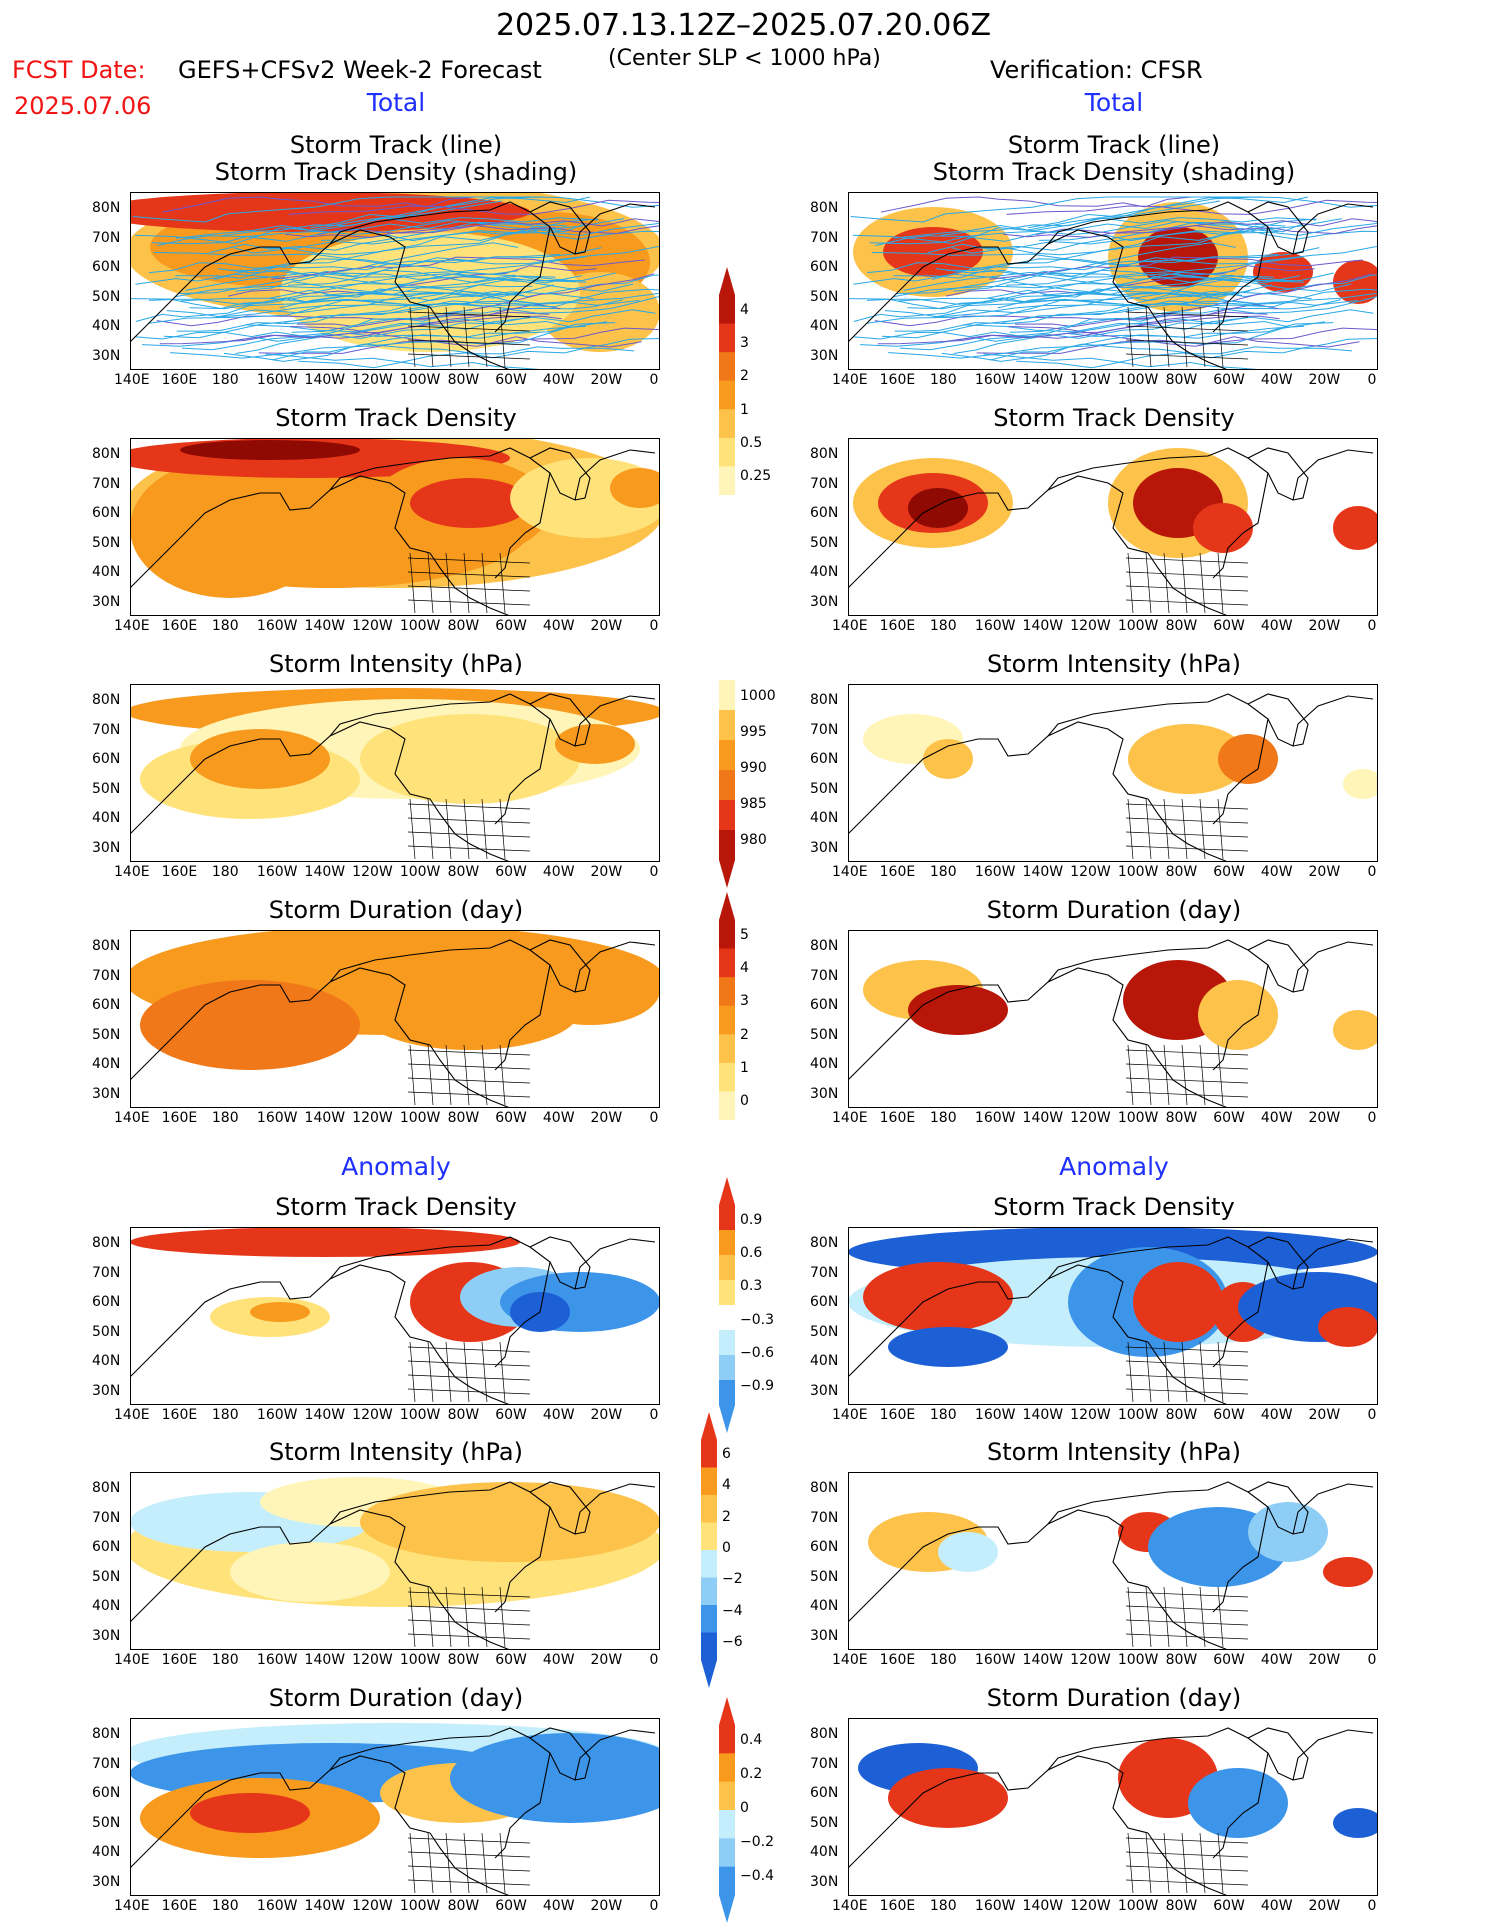 The width and height of the screenshot is (1487, 1925). I want to click on lon-label: 140E, so click(132, 1118).